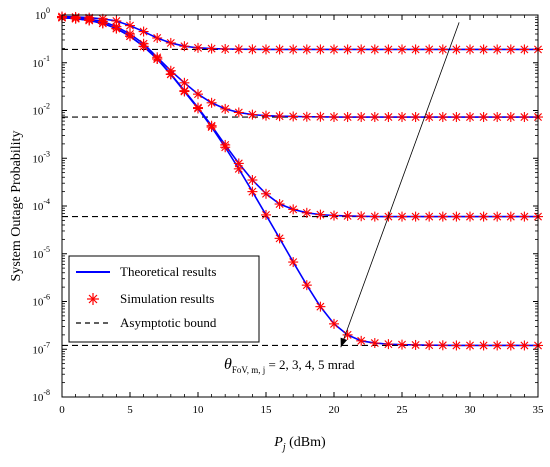 Image resolution: width=550 pixels, height=467 pixels. Describe the element at coordinates (46, 201) in the screenshot. I see `y-tick-exp: -4` at that location.